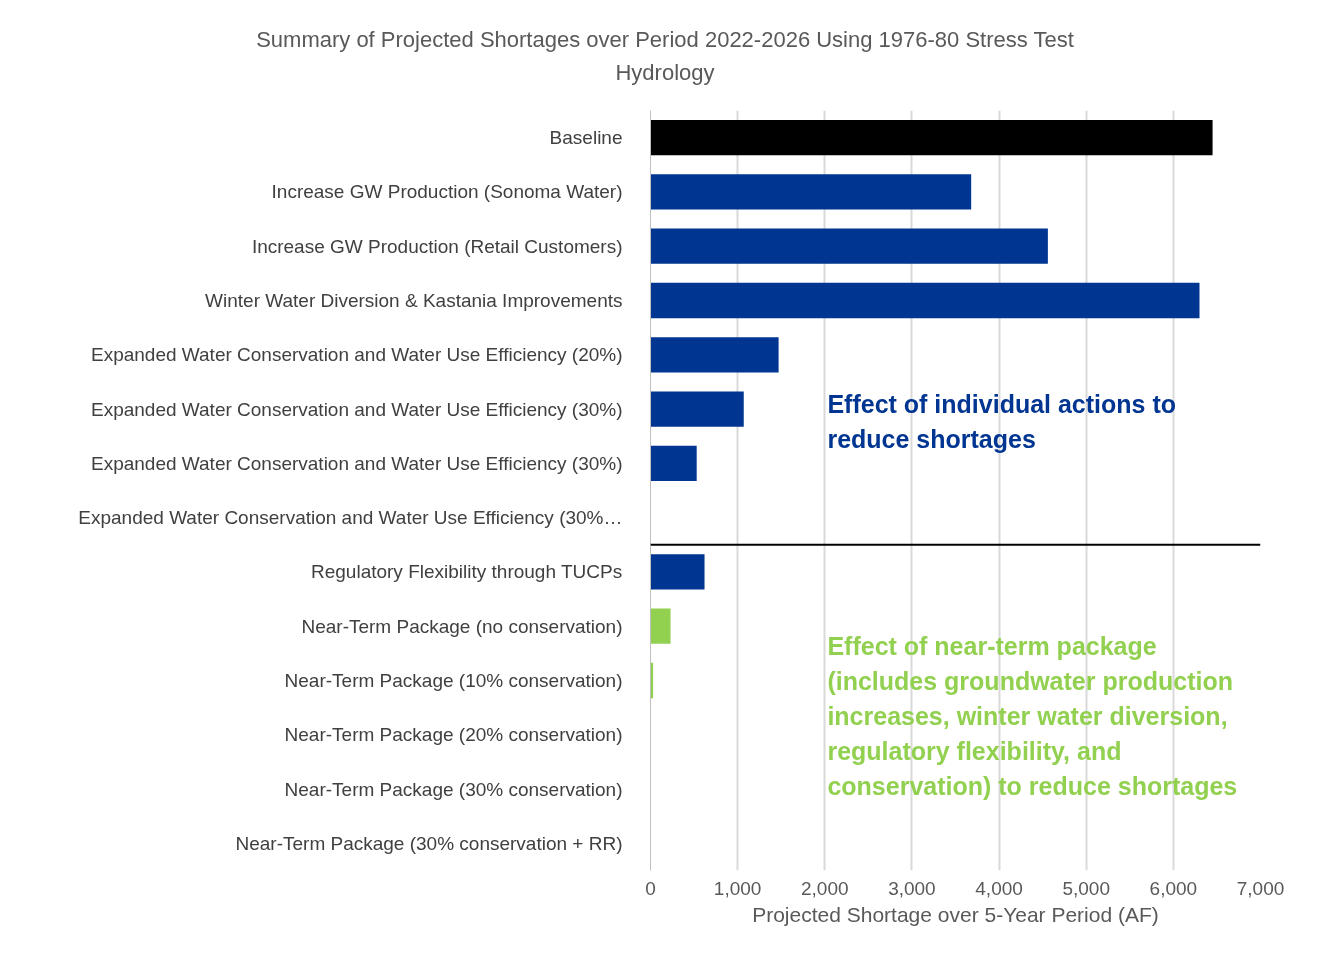 The height and width of the screenshot is (967, 1338). I want to click on y-tick-label: Baseline, so click(586, 138).